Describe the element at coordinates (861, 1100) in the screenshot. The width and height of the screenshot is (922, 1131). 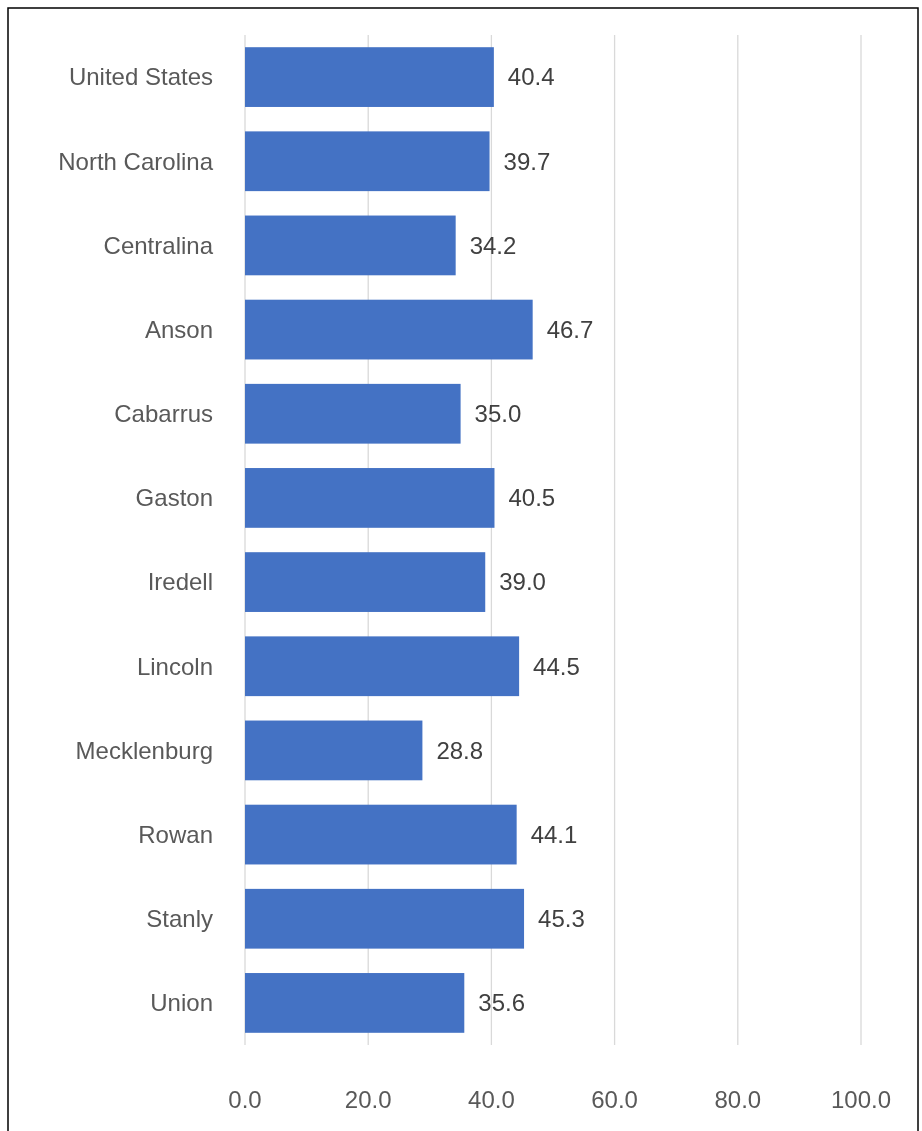
I see `x-tick-label: 100.0` at that location.